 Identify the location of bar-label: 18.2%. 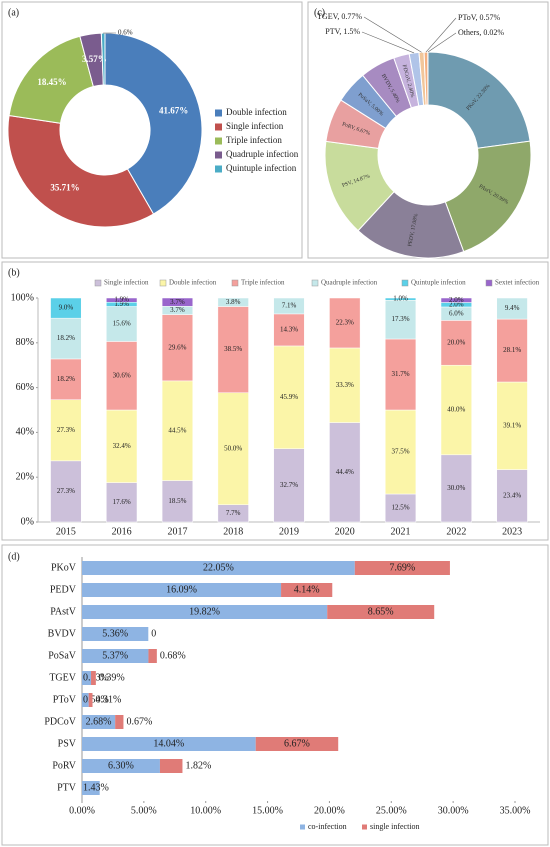
(66, 379).